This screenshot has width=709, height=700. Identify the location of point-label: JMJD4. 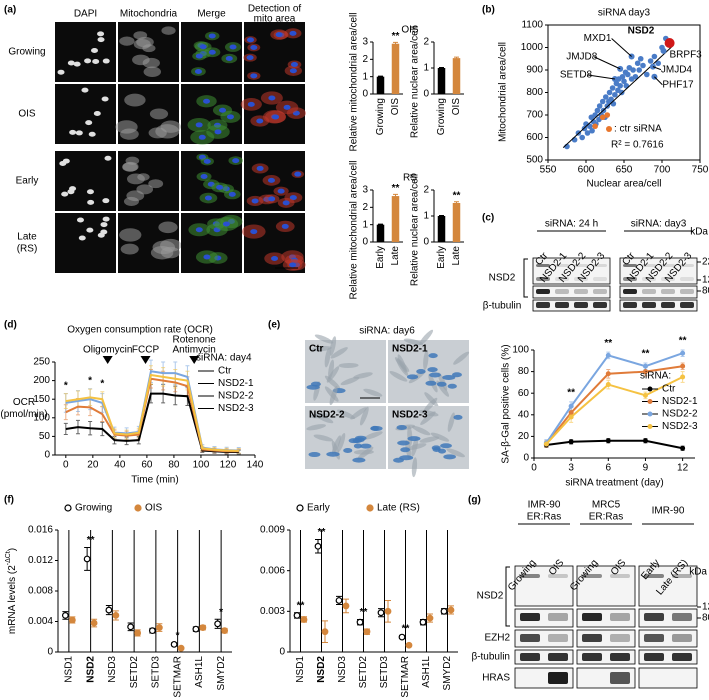
(677, 69).